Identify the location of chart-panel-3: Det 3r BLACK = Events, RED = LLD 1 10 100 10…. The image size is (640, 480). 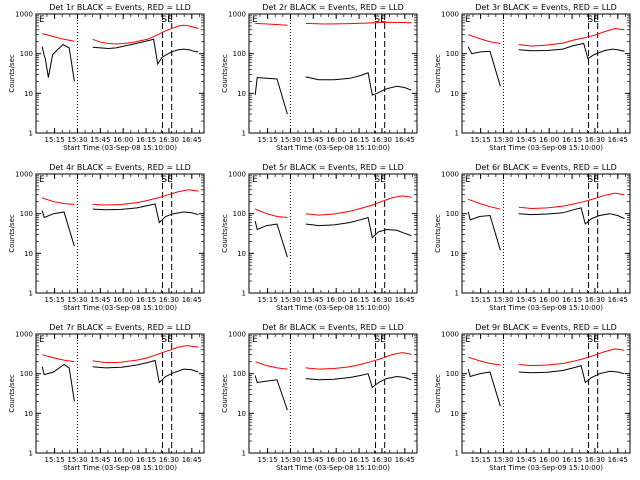
(532, 77).